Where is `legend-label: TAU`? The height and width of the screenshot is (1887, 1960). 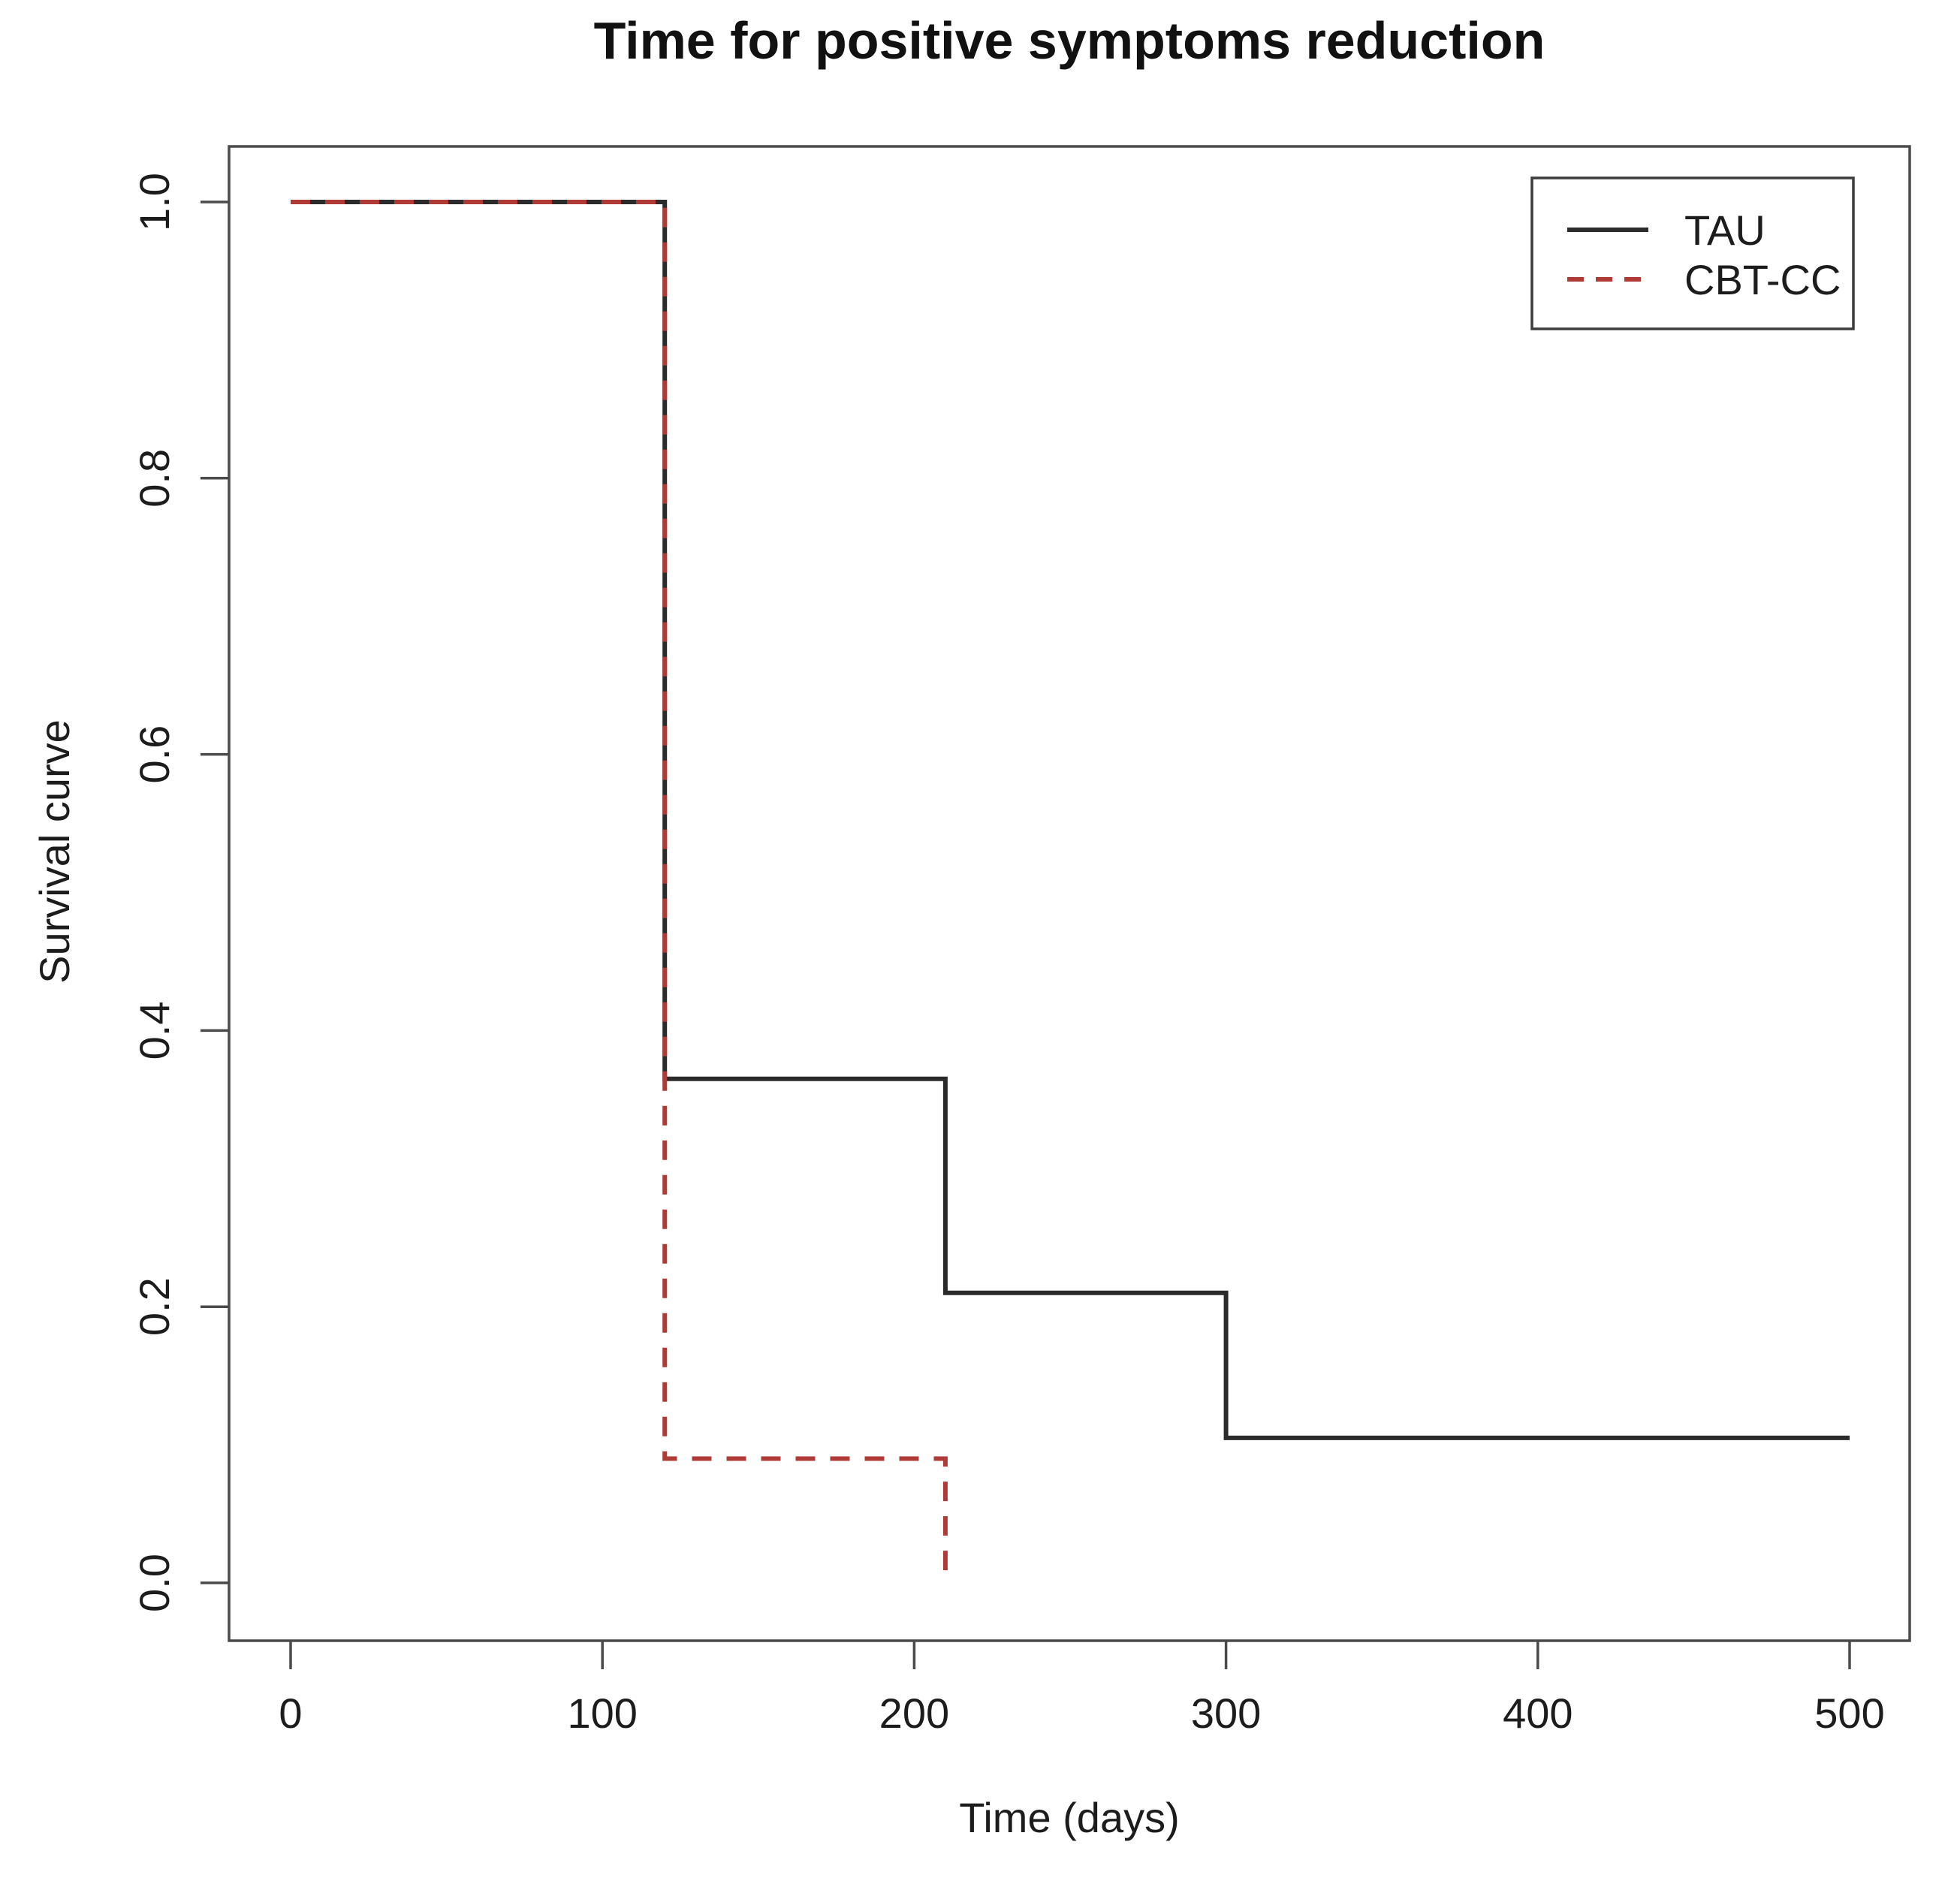
legend-label: TAU is located at coordinates (1725, 230).